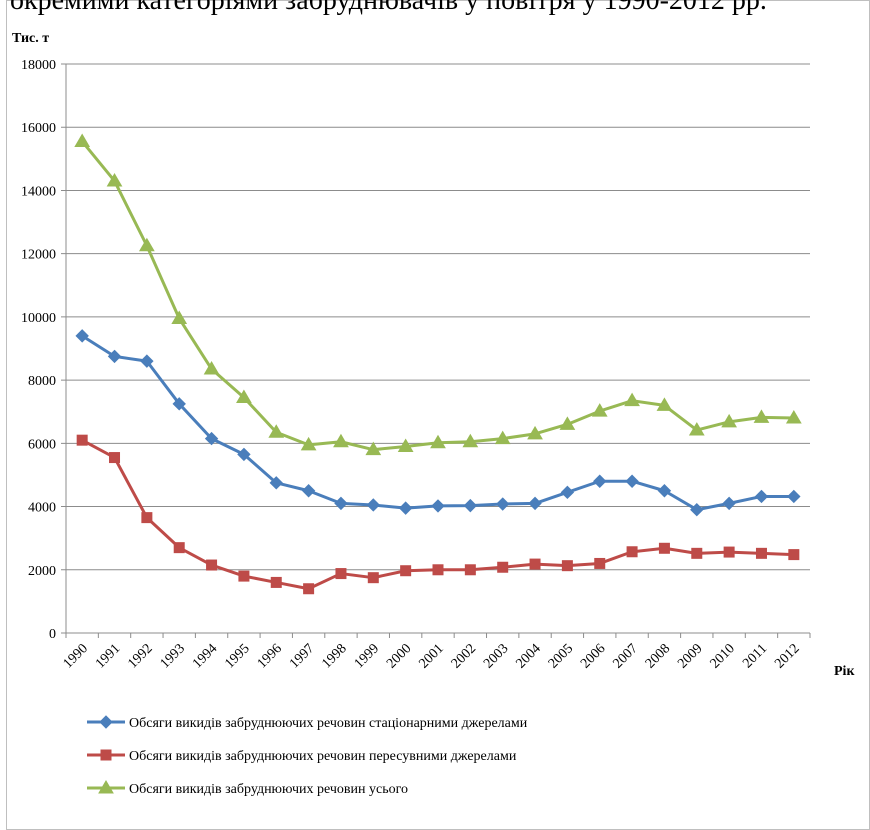 The width and height of the screenshot is (870, 830). Describe the element at coordinates (593, 656) in the screenshot. I see `x-tick-label: 2006` at that location.